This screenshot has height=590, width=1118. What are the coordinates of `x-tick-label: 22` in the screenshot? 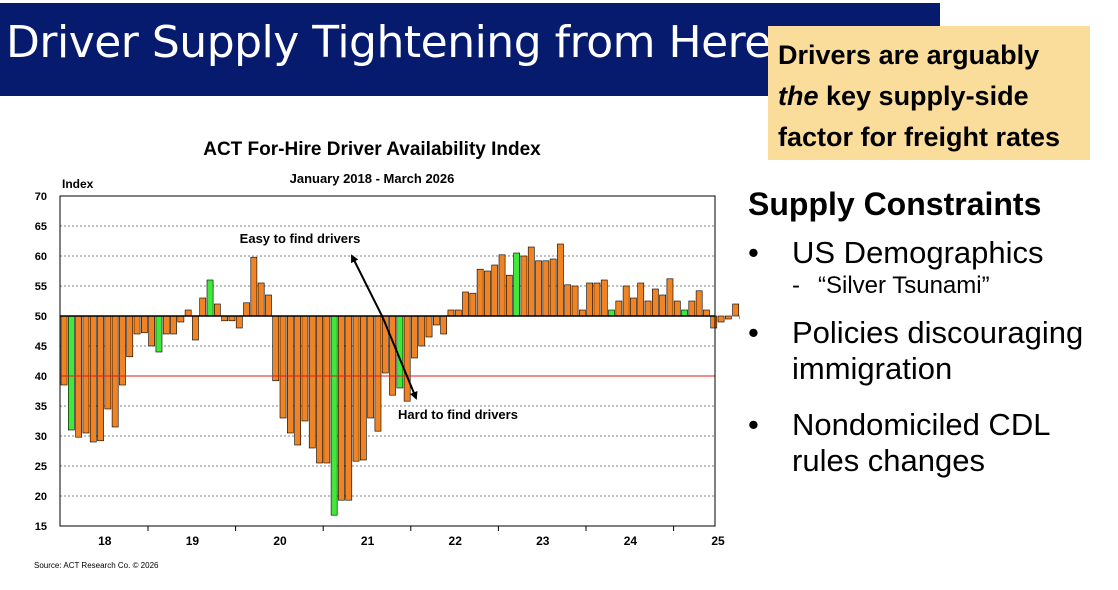 It's located at (456, 541).